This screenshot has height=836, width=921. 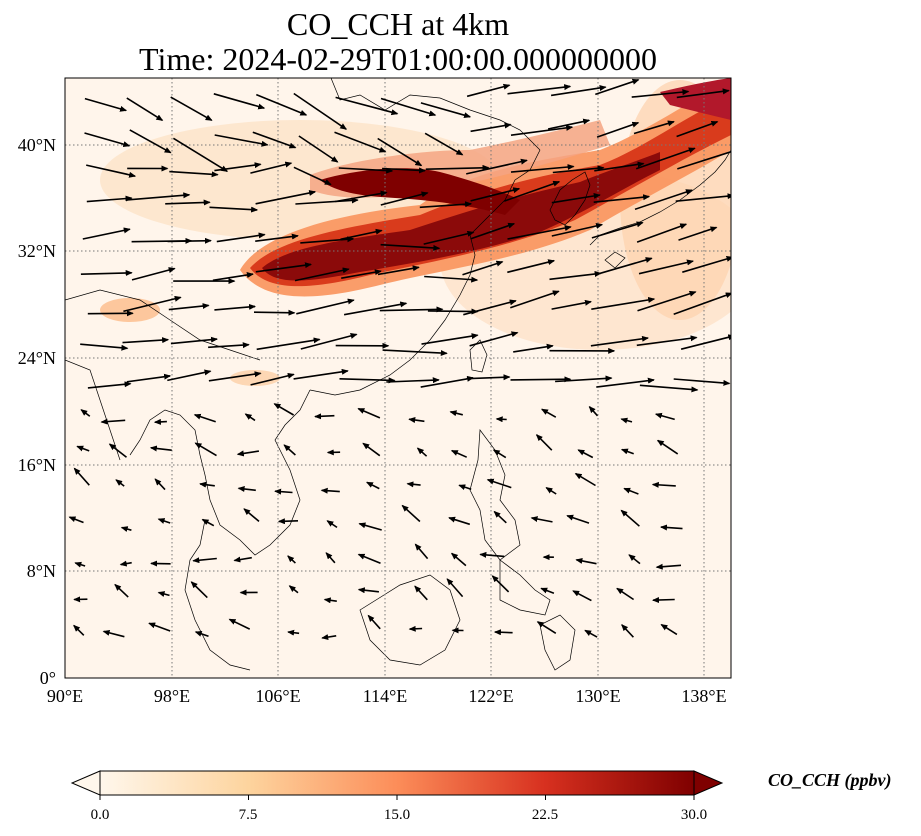 I want to click on lat-tick-label: 24°N, so click(x=36, y=358).